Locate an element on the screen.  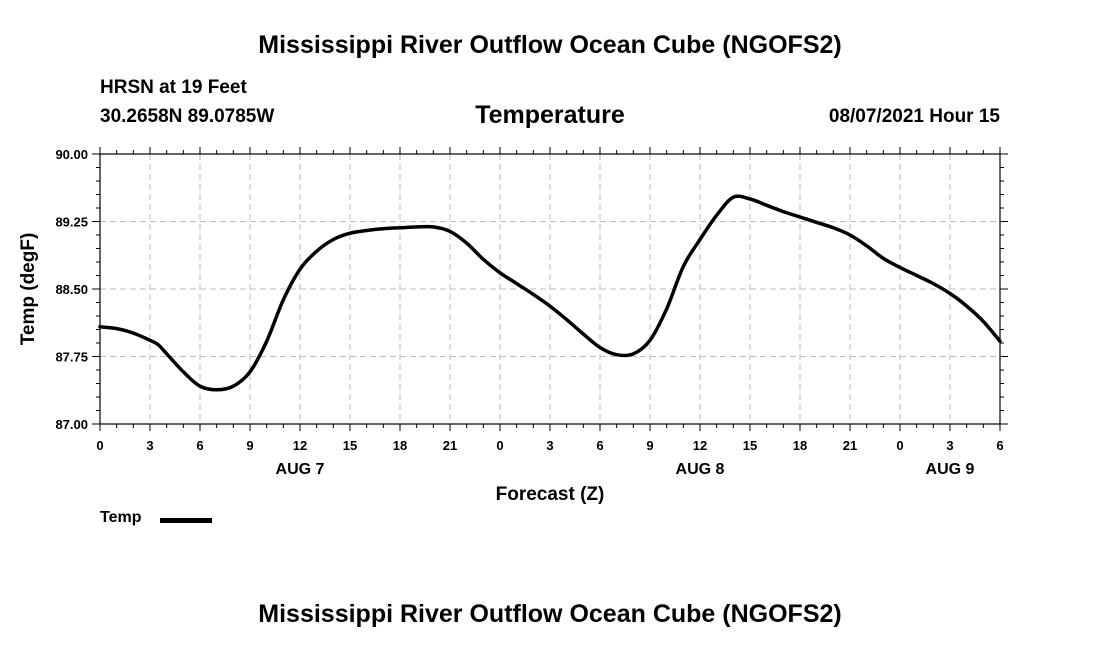
day-label: AUG 9 is located at coordinates (950, 469).